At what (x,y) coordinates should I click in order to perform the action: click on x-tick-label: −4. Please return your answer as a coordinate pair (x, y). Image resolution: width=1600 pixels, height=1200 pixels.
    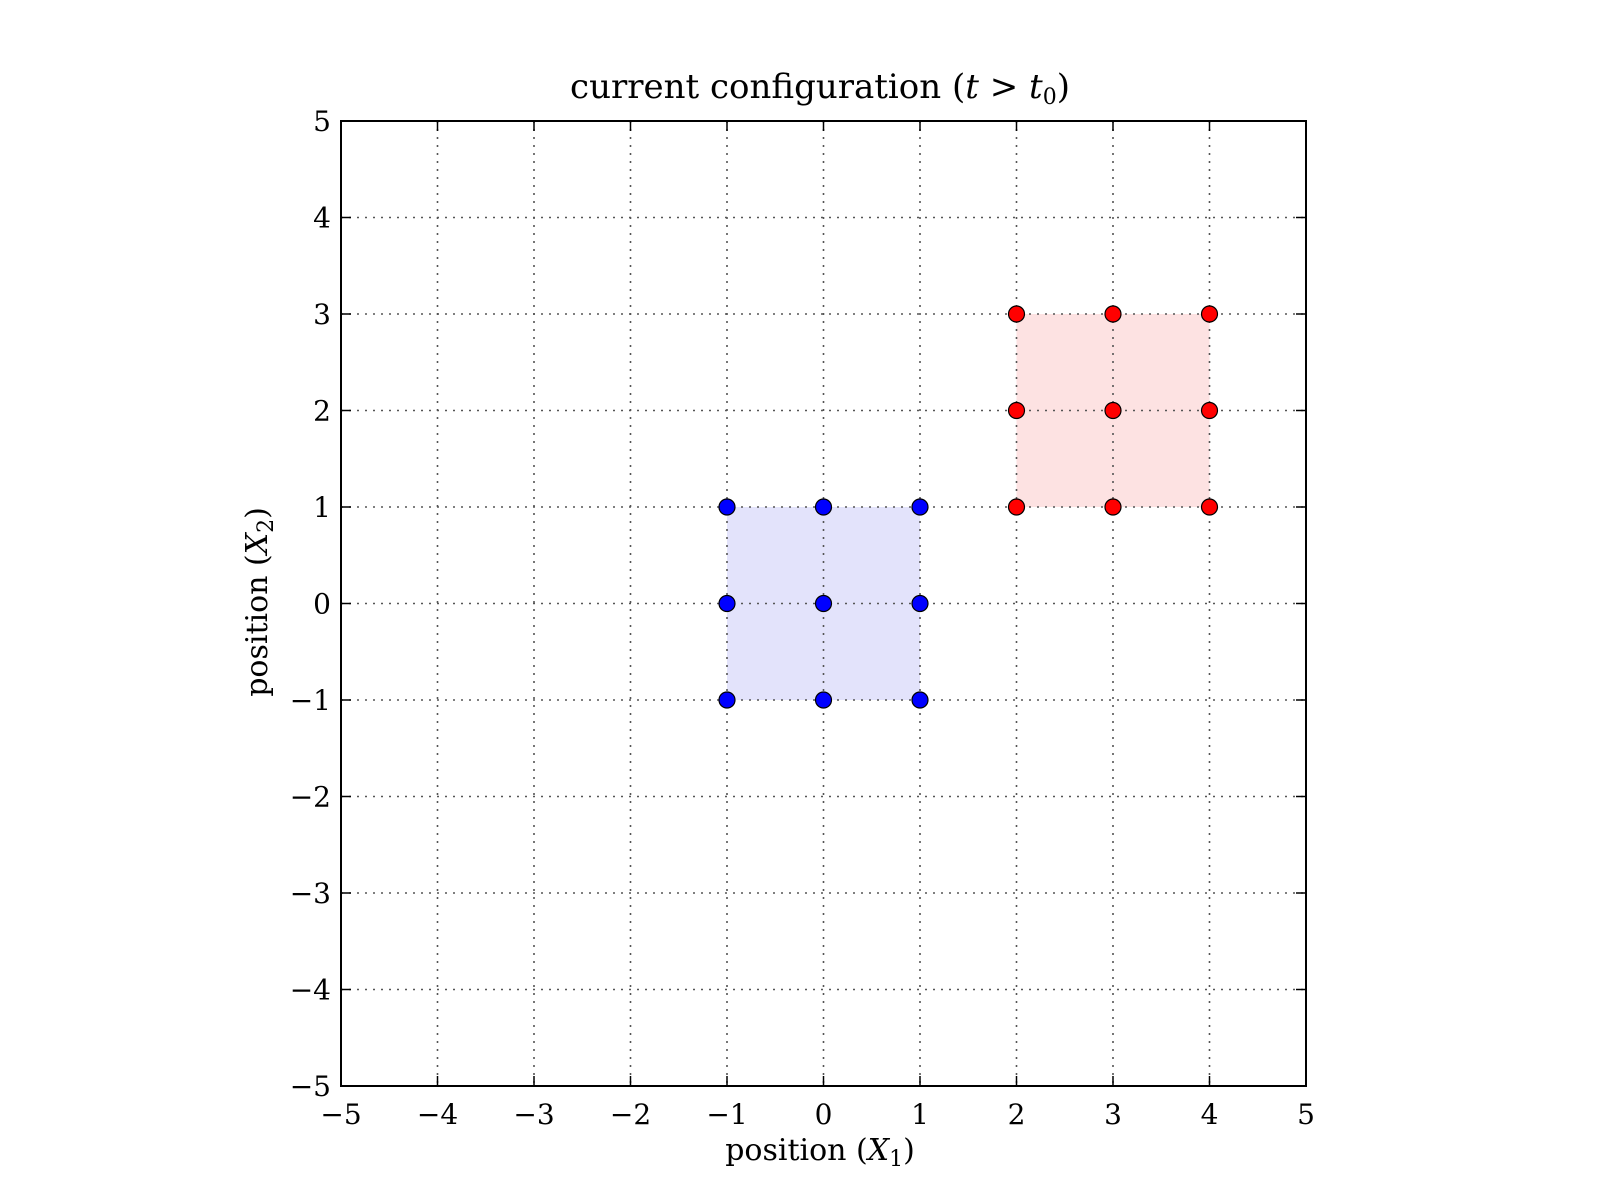
    Looking at the image, I should click on (437, 1114).